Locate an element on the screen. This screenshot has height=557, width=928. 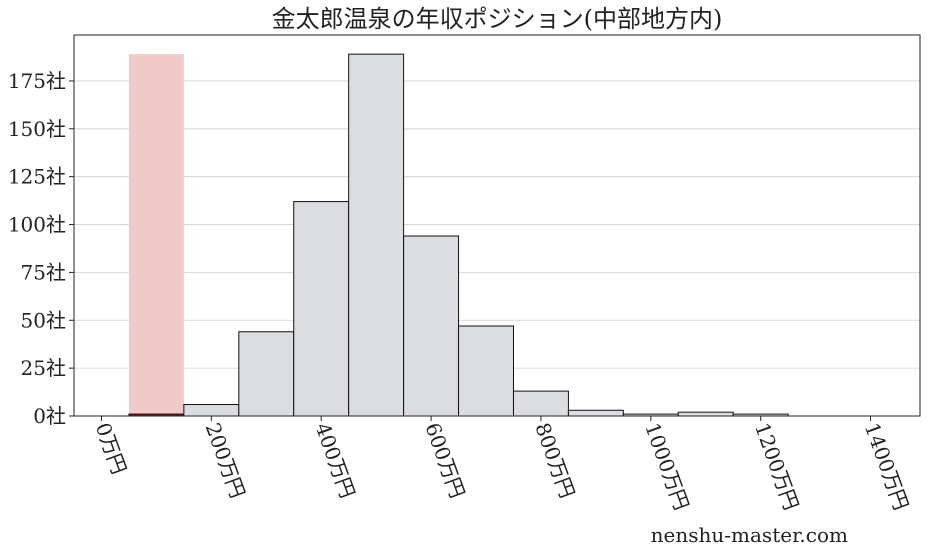
y-tick-label: 100社 is located at coordinates (37, 225).